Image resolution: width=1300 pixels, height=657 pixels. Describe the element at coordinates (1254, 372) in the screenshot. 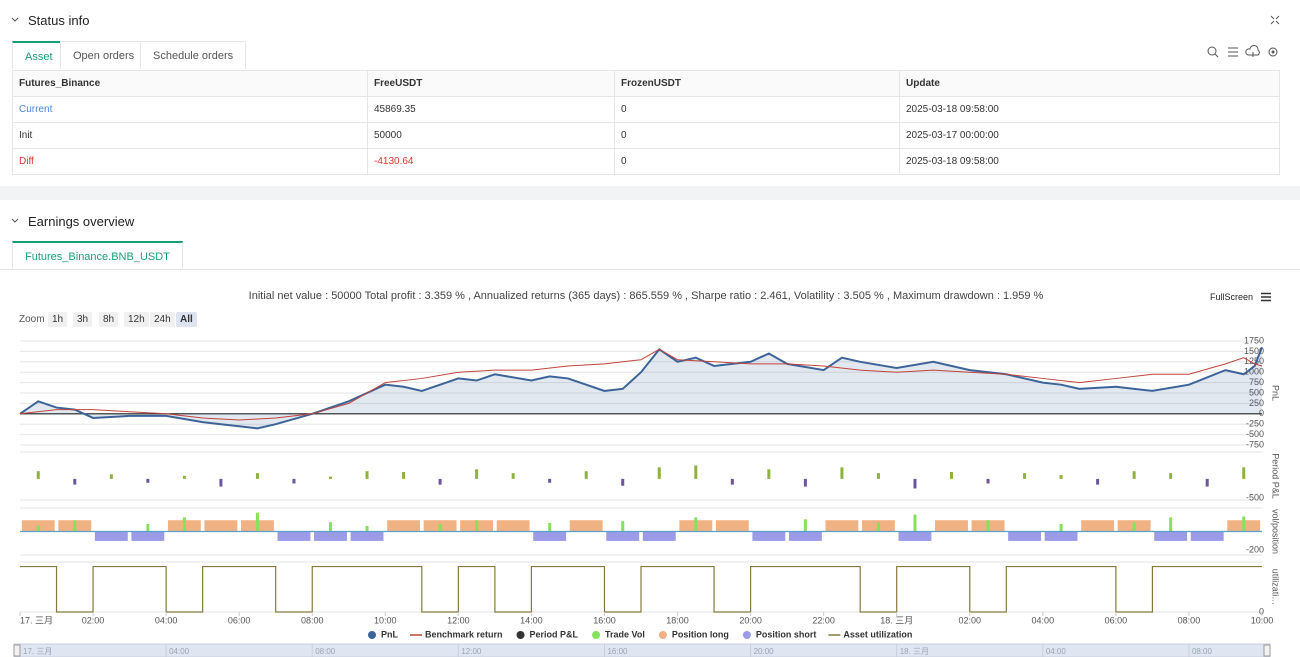

I see `y-tick-label: 1000` at that location.